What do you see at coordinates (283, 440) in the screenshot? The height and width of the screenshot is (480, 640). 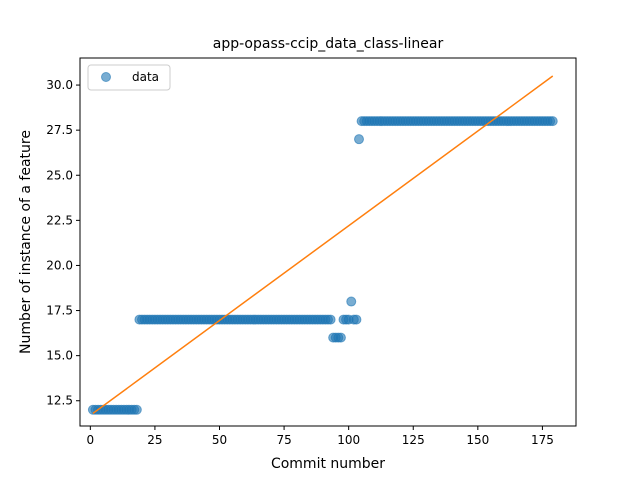 I see `x-tick-label: 75` at bounding box center [283, 440].